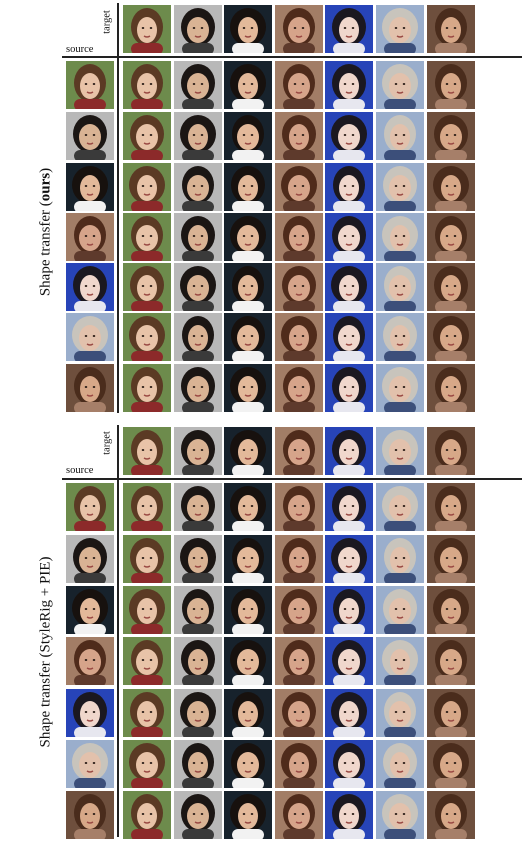 Image resolution: width=524 pixels, height=843 pixels. What do you see at coordinates (400, 451) in the screenshot?
I see `bottom-target-face-blond-man` at bounding box center [400, 451].